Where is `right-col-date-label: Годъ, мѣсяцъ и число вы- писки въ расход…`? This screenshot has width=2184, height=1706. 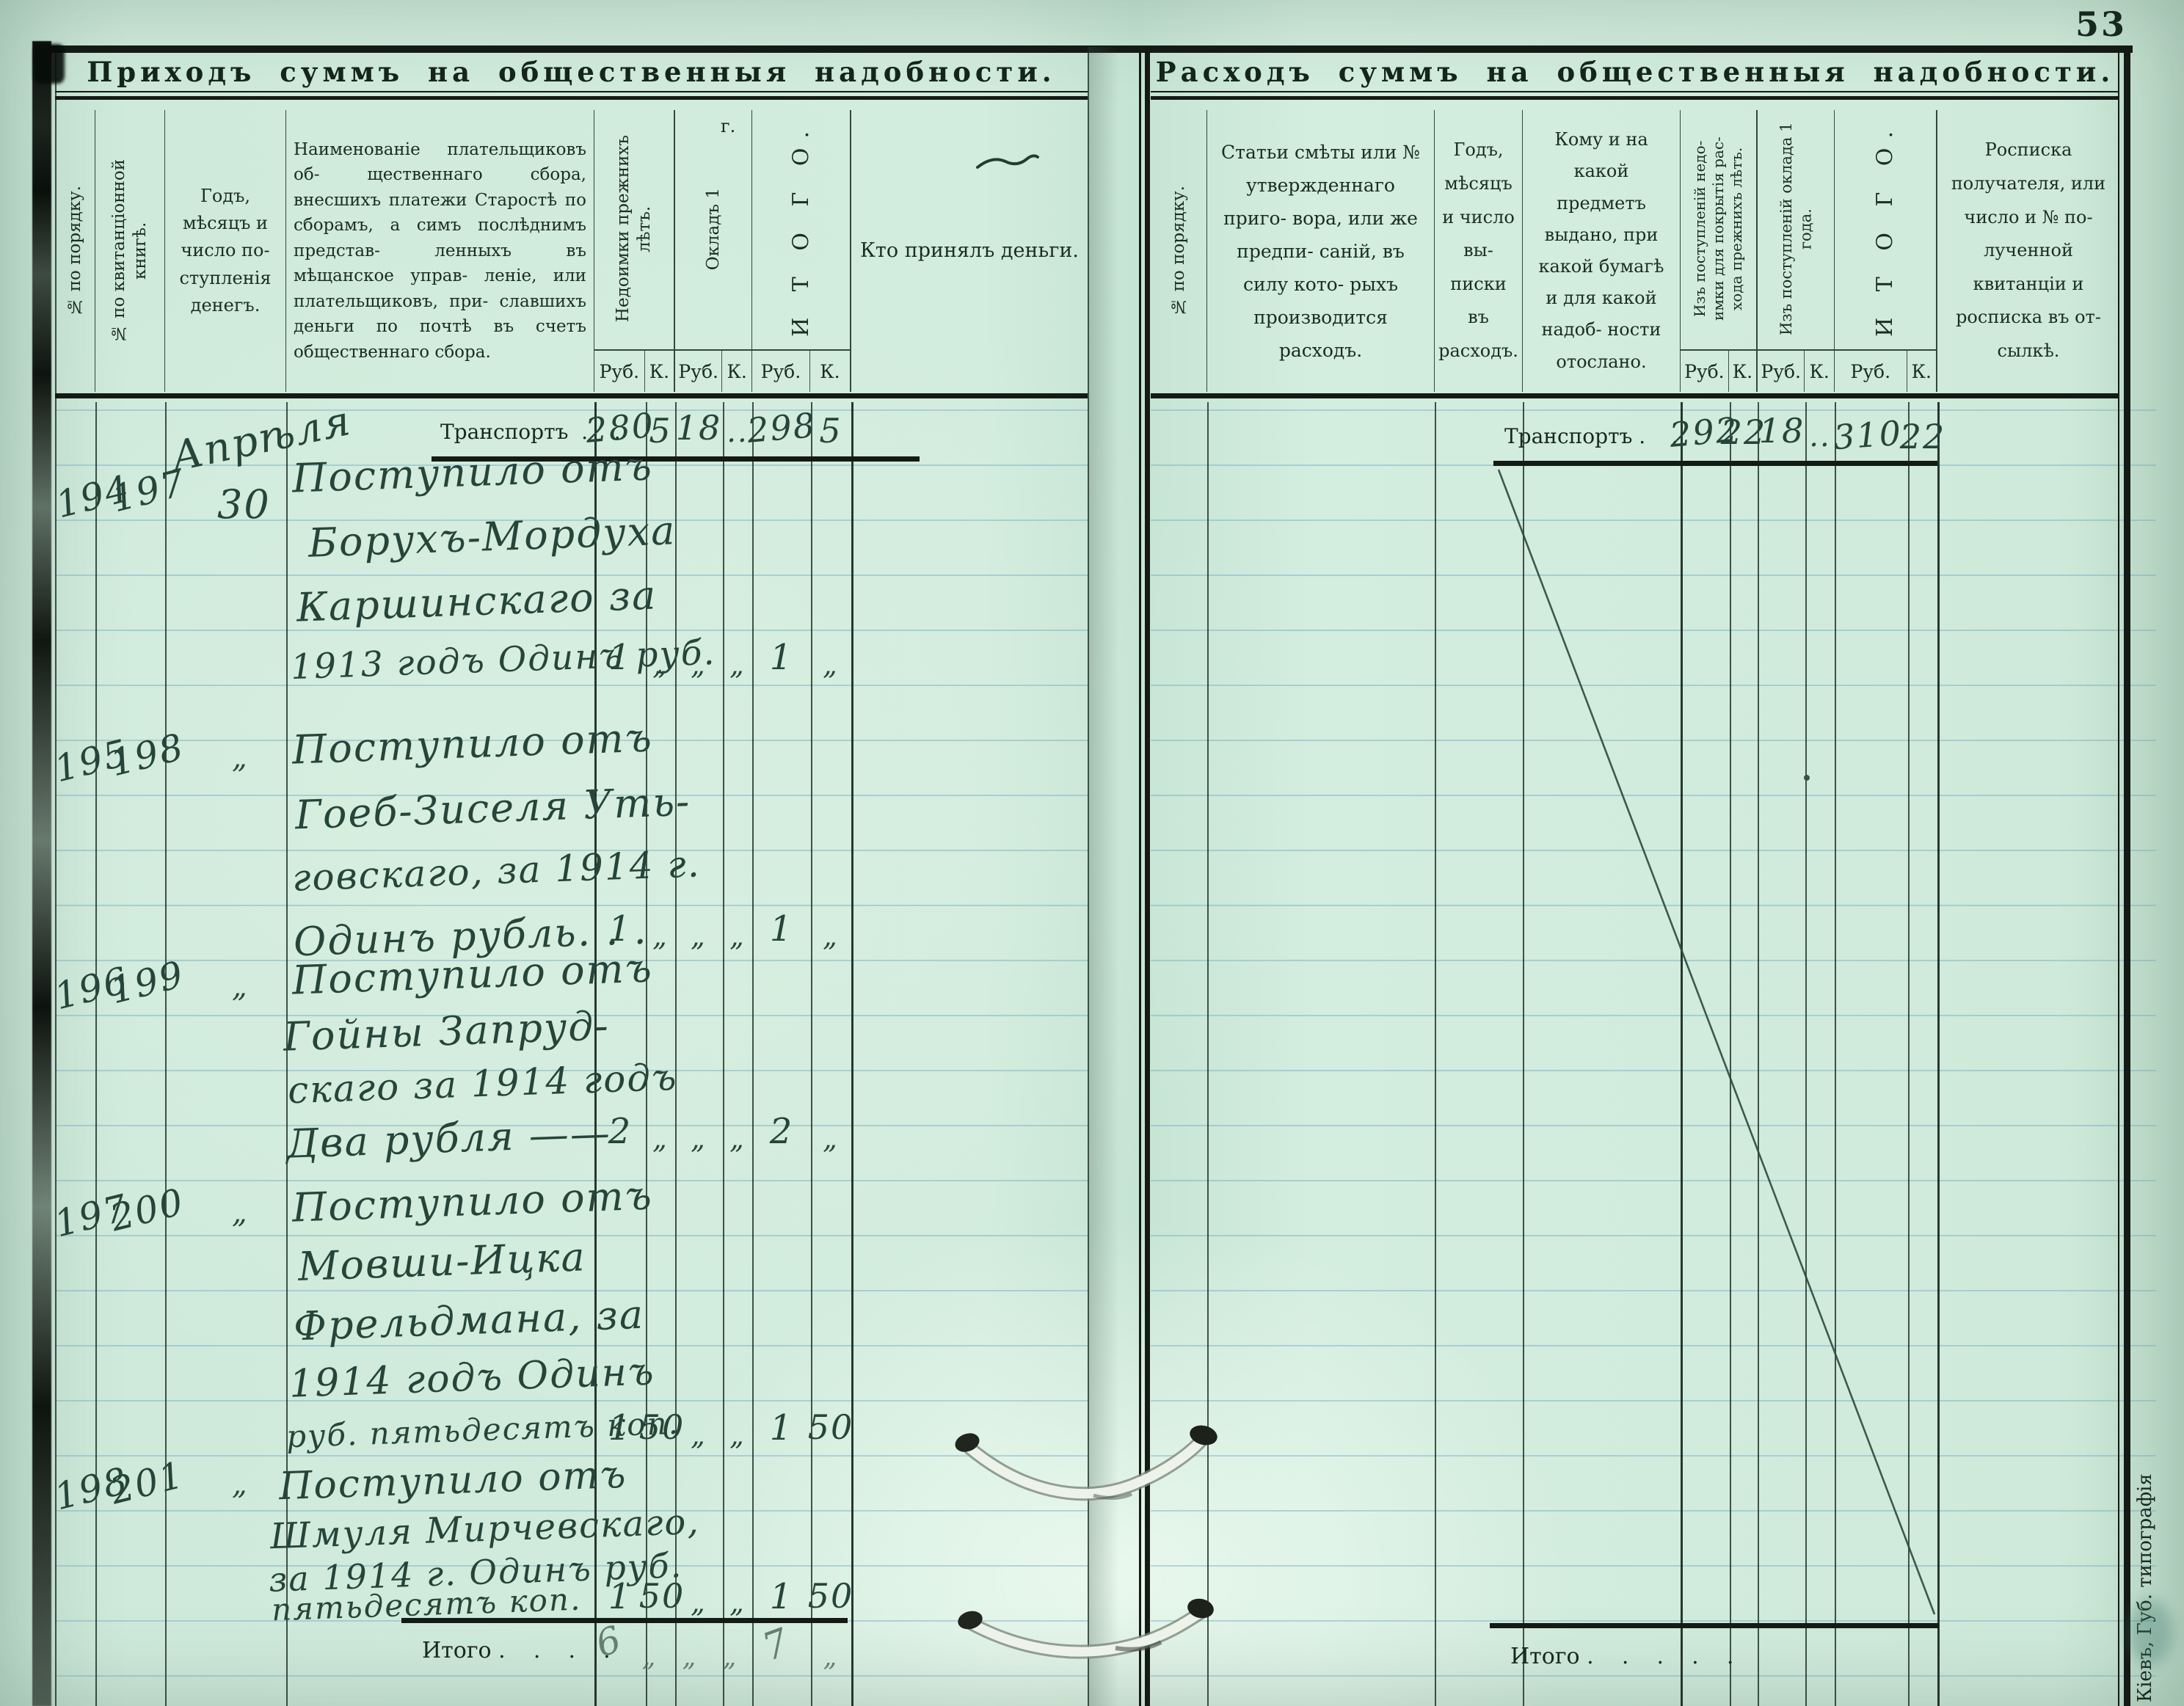
right-col-date-label: Годъ, мѣсяцъ и число вы- писки въ расход… is located at coordinates (1478, 250).